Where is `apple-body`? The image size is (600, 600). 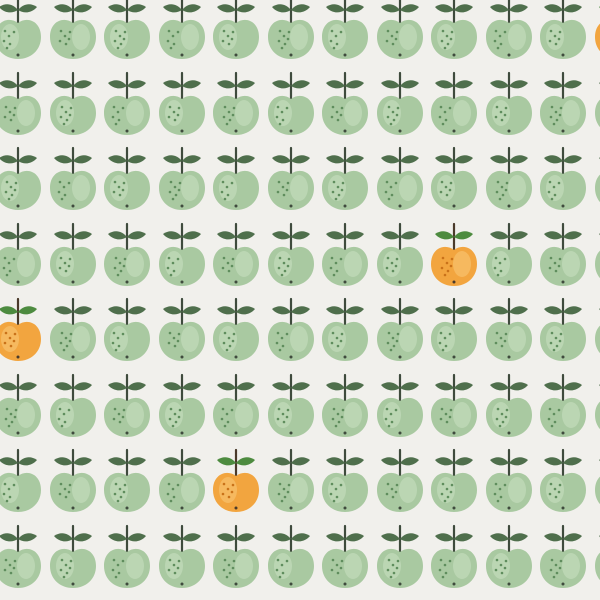
apple-body is located at coordinates (597, 113).